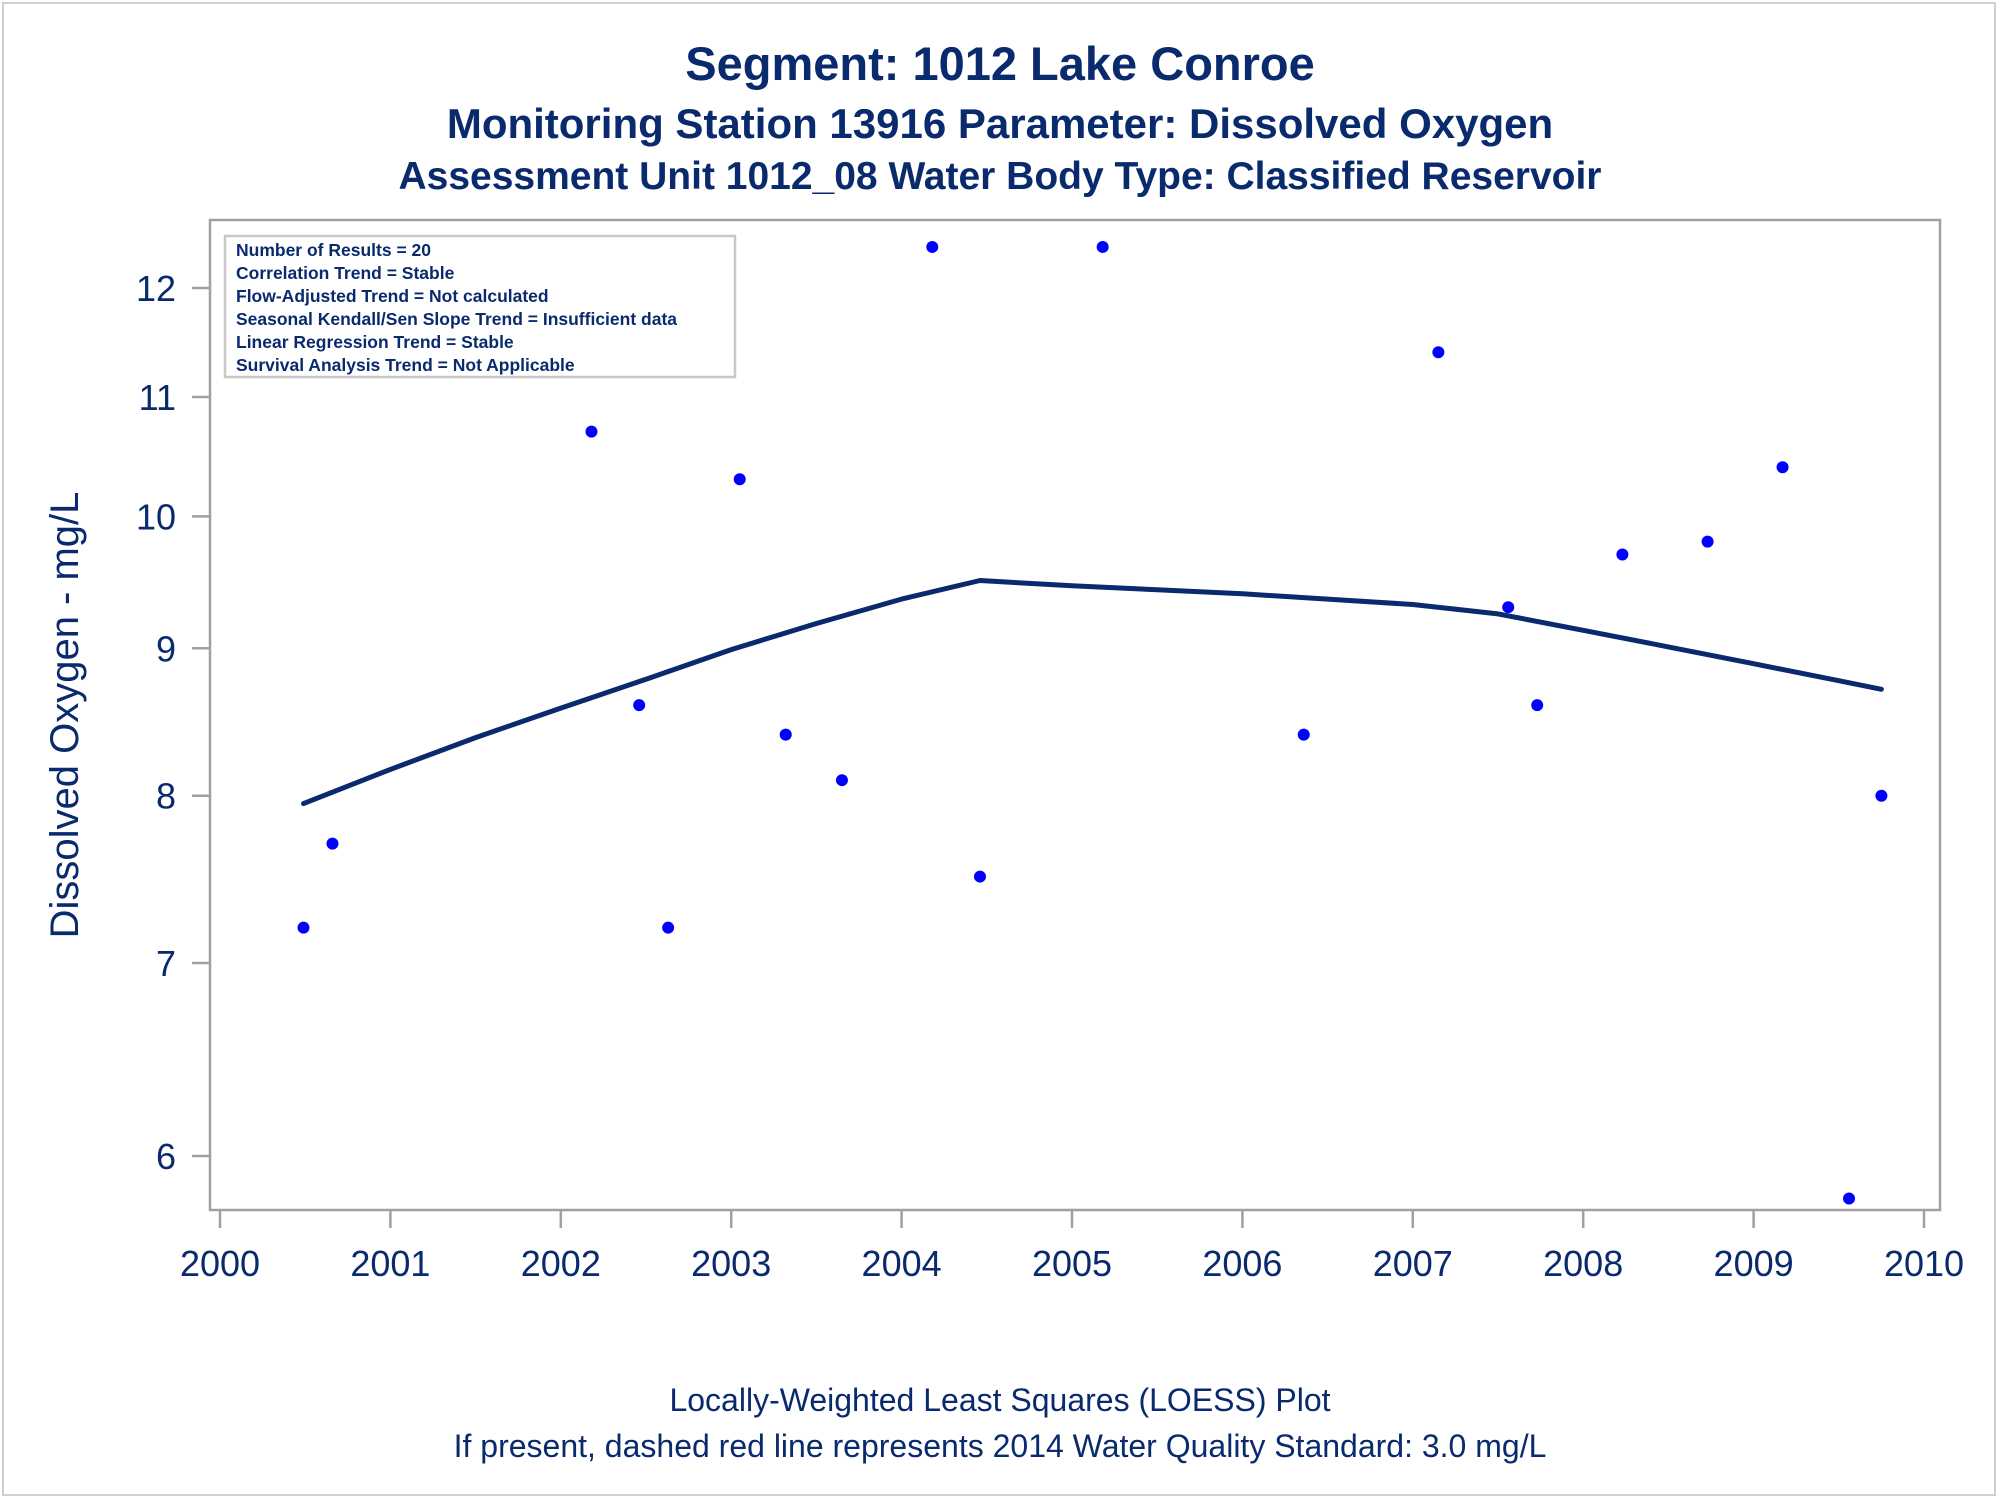 This screenshot has width=2000, height=1500. I want to click on y-tick-label: 10, so click(156, 516).